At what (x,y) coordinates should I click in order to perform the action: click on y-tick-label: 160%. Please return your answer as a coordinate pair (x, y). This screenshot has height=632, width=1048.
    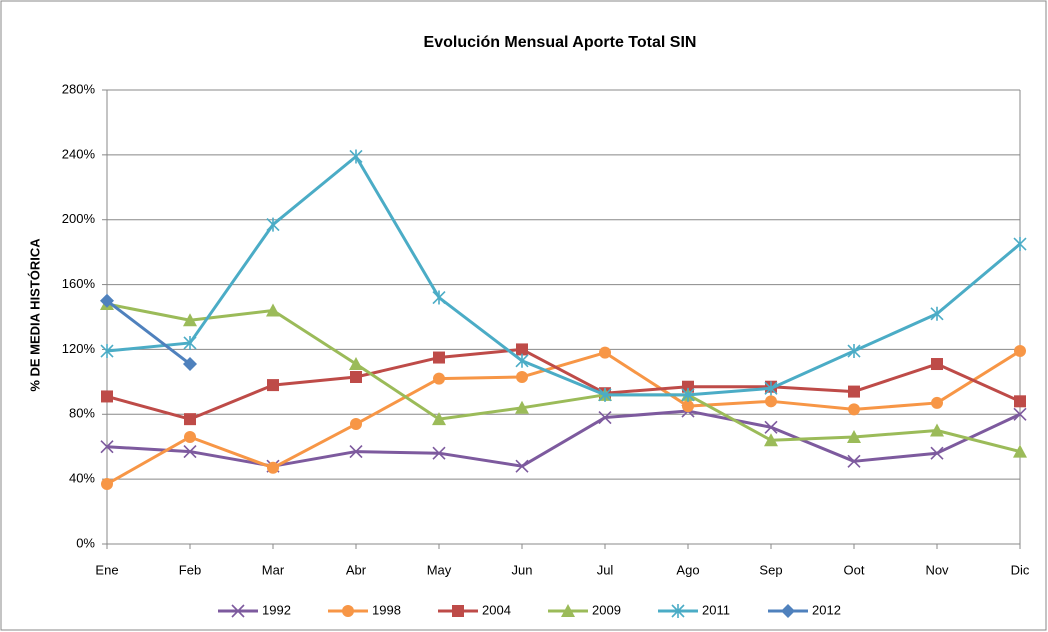
    Looking at the image, I should click on (79, 283).